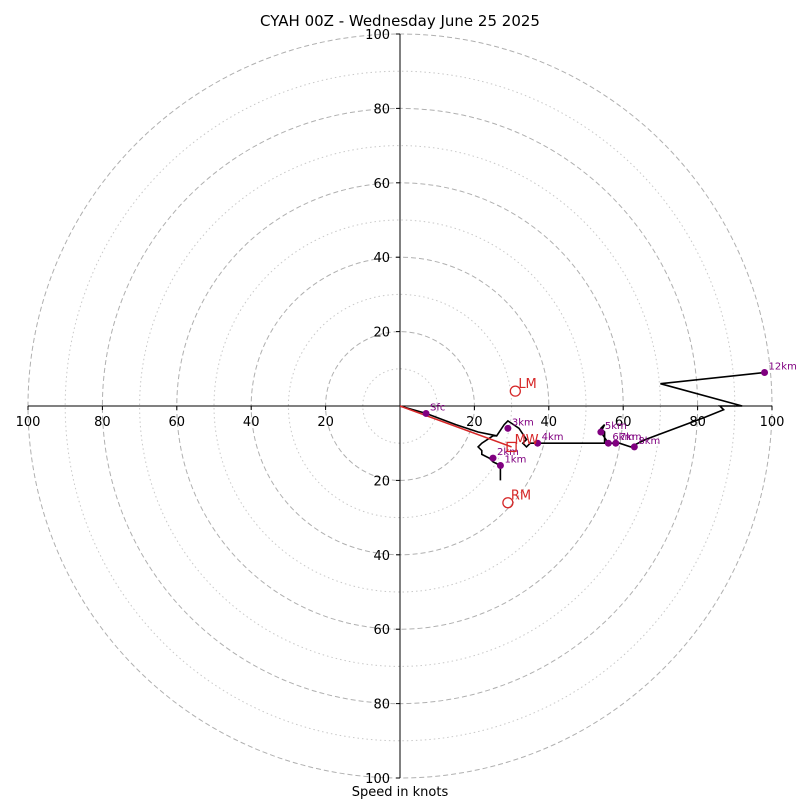 This screenshot has width=800, height=800. What do you see at coordinates (623, 437) in the screenshot?
I see `height-marker-label: 6km` at bounding box center [623, 437].